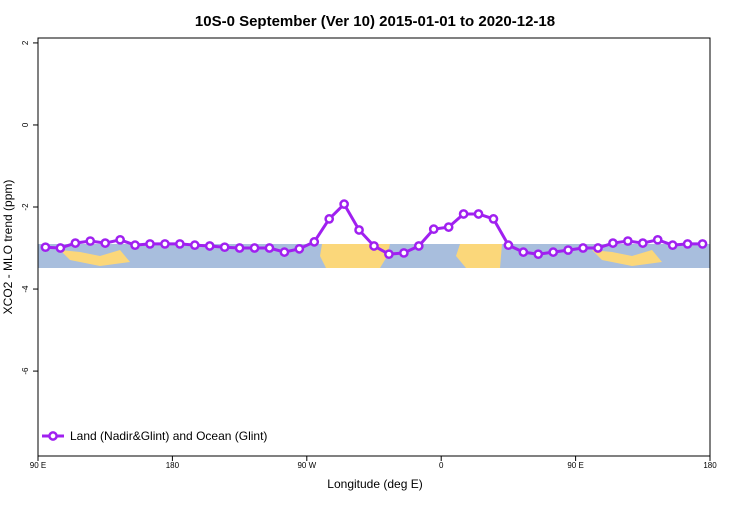  I want to click on y-tick-label: 0, so click(25, 124).